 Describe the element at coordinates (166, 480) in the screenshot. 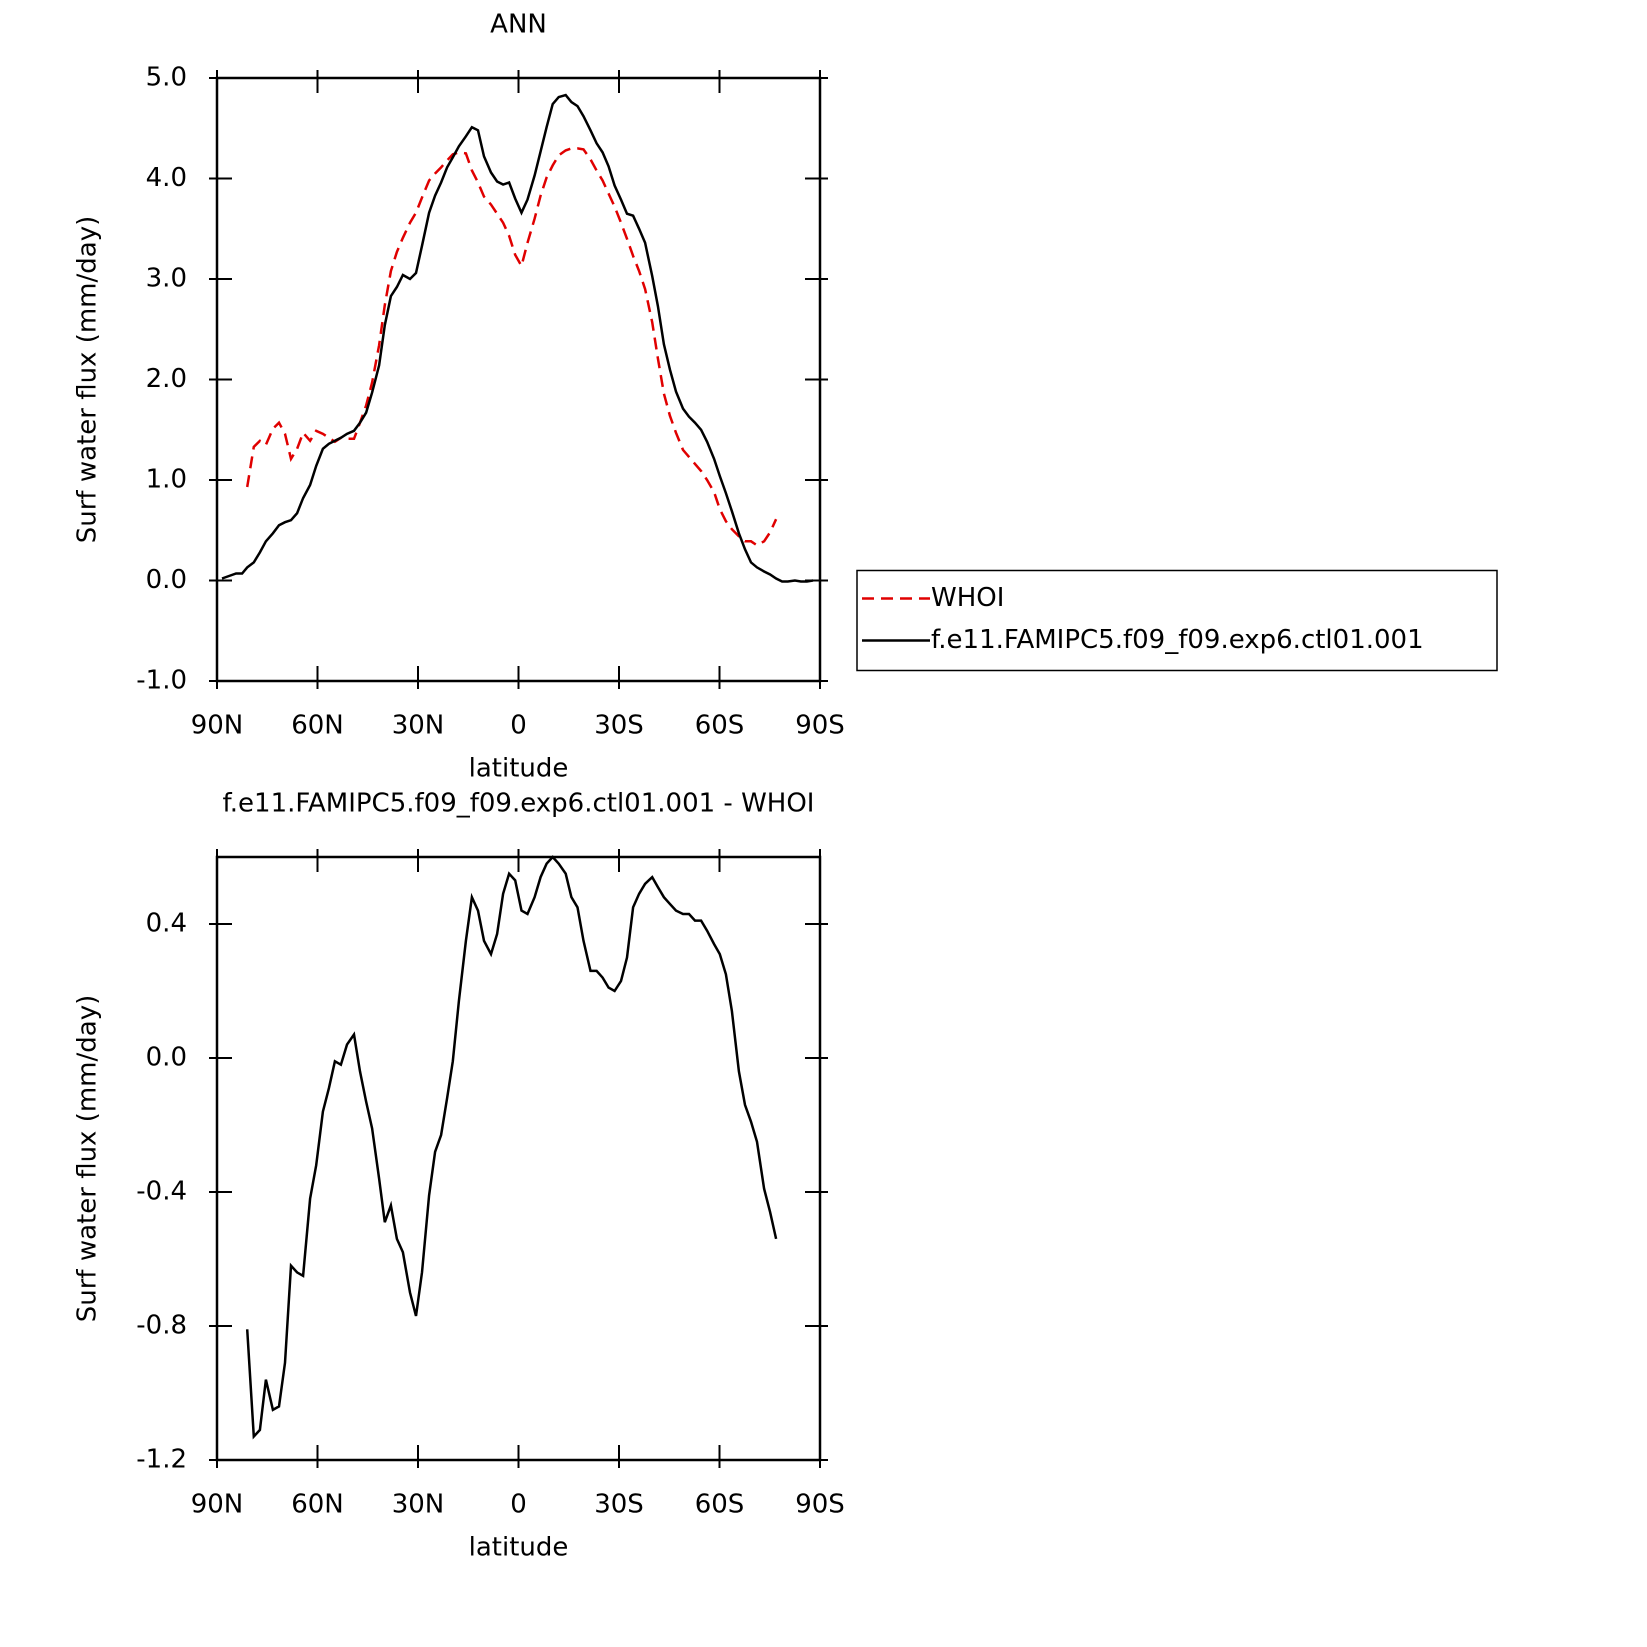

I see `y-tick-label: 1.0` at that location.